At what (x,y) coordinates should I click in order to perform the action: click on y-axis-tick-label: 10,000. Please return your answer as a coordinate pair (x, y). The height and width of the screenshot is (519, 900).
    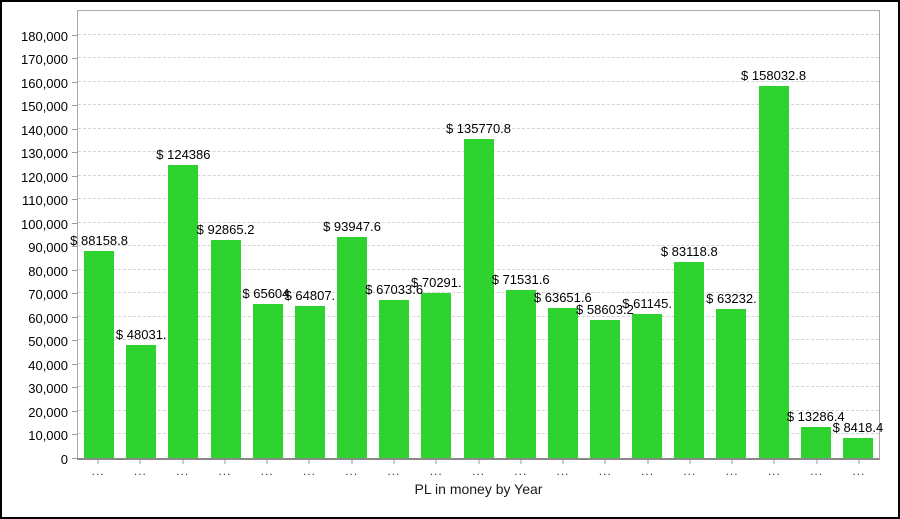
    Looking at the image, I should click on (48, 436).